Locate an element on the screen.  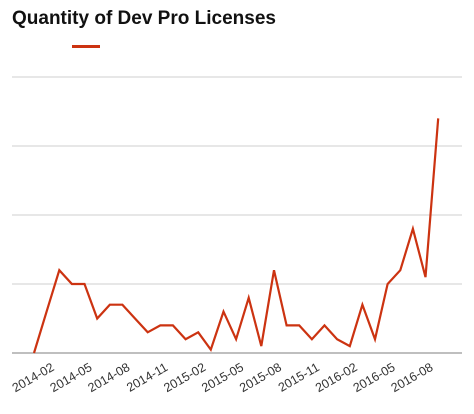
x-tick-label: 2015-08 is located at coordinates (260, 377).